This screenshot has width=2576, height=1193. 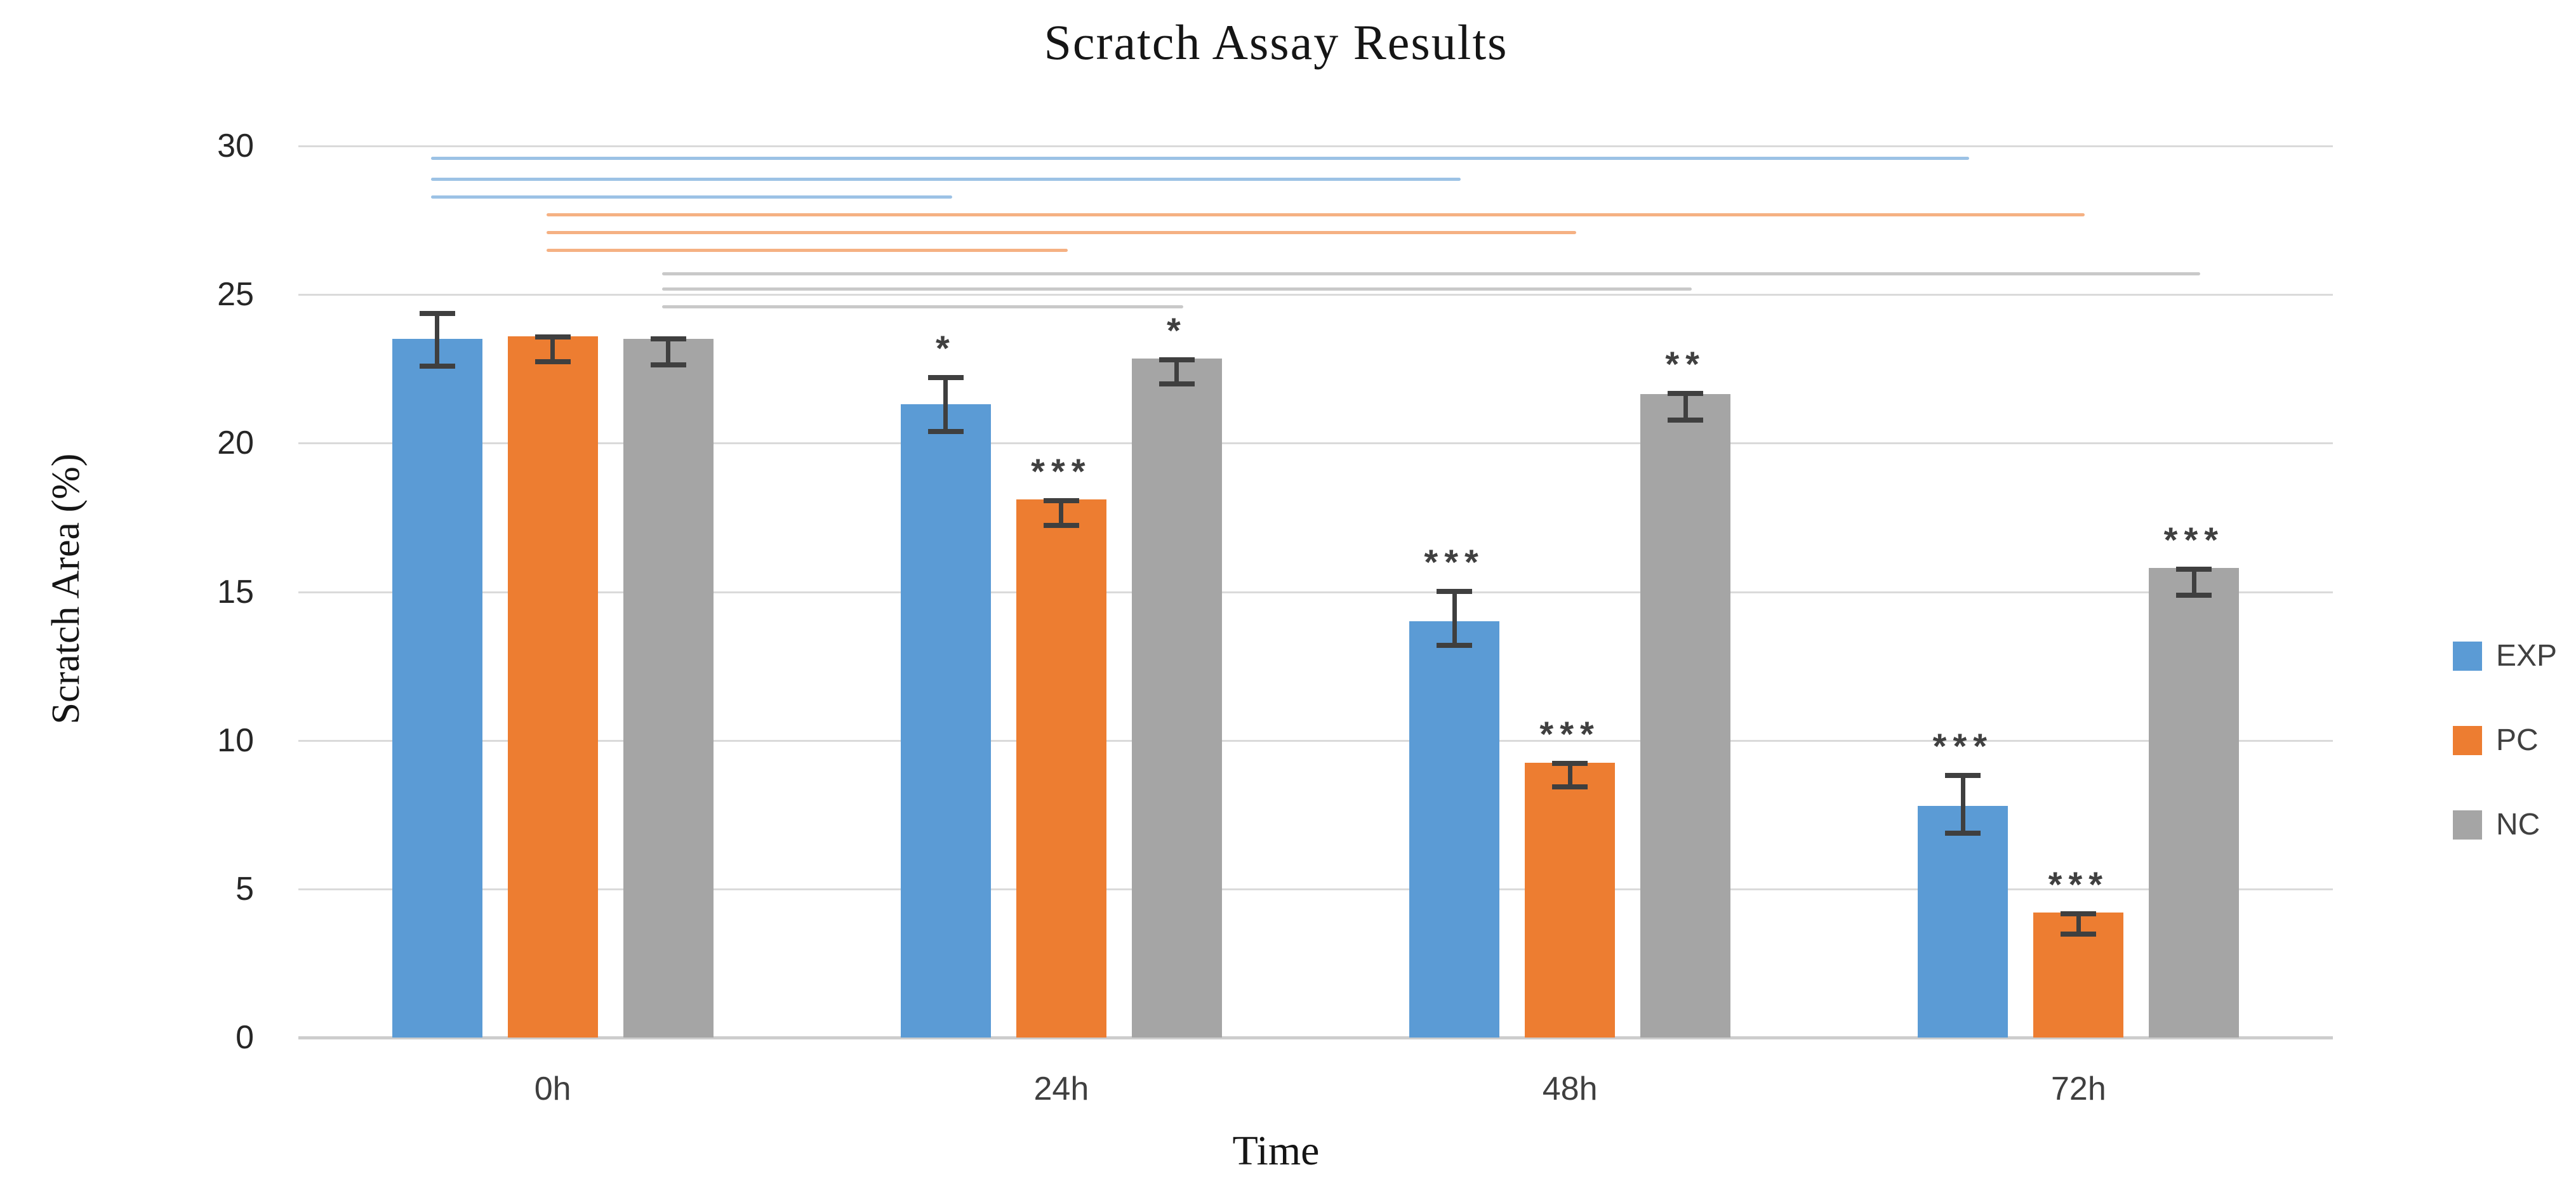 What do you see at coordinates (1963, 922) in the screenshot?
I see `bar-exp-72h` at bounding box center [1963, 922].